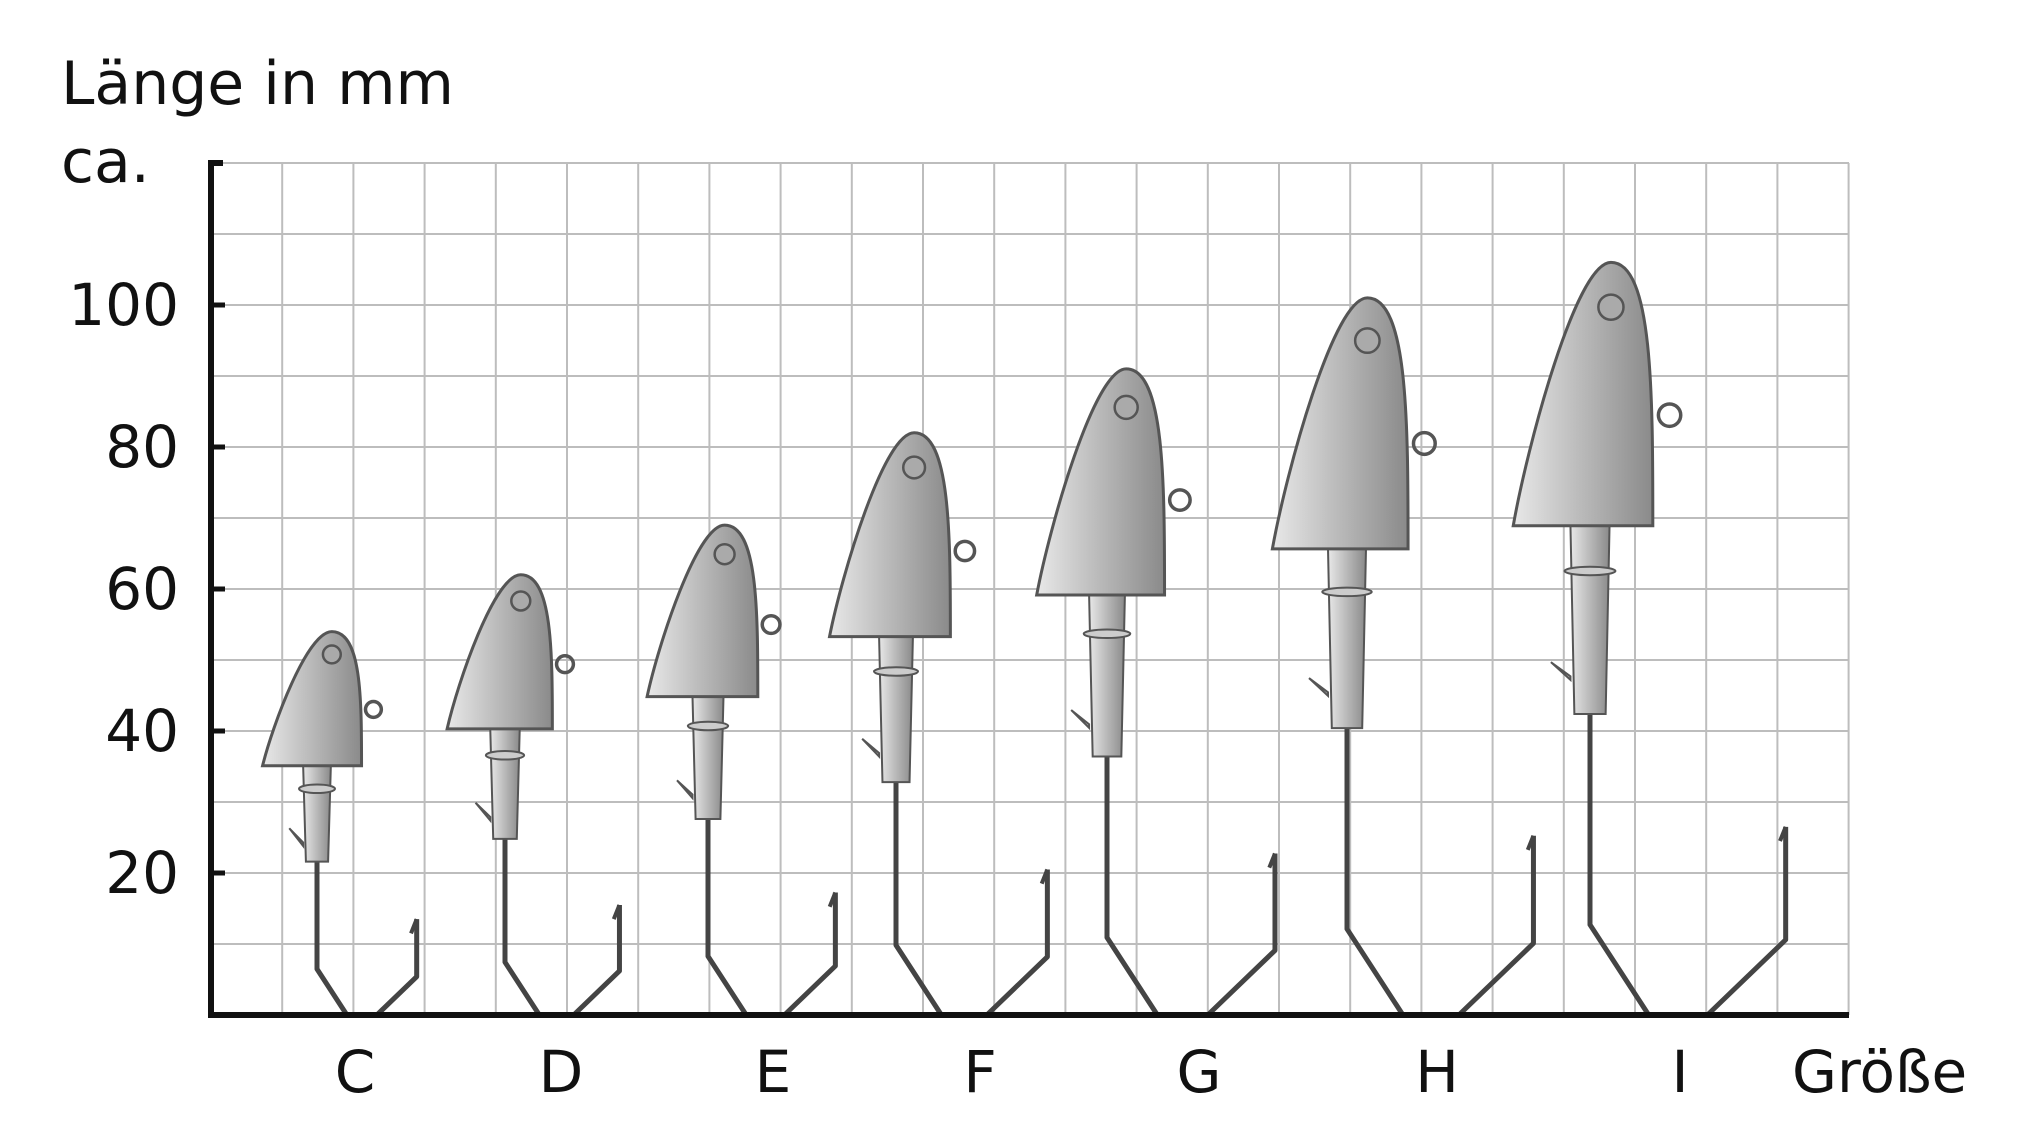  Describe the element at coordinates (257, 84) in the screenshot. I see `y-axis-label: Länge in mm` at that location.